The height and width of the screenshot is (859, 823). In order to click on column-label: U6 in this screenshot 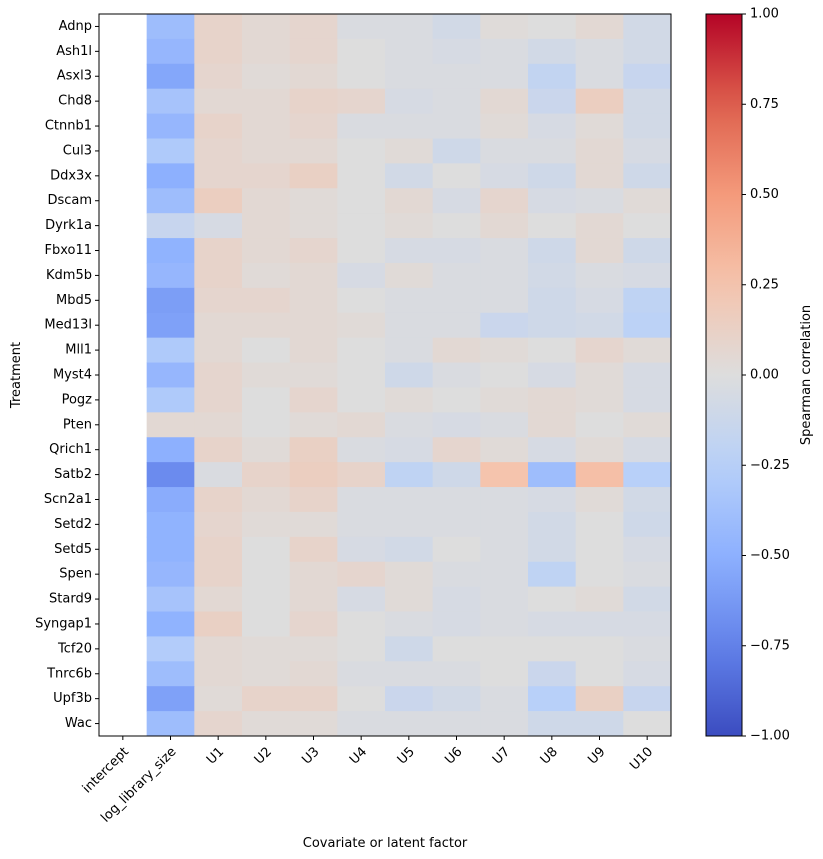, I will do `click(453, 755)`.